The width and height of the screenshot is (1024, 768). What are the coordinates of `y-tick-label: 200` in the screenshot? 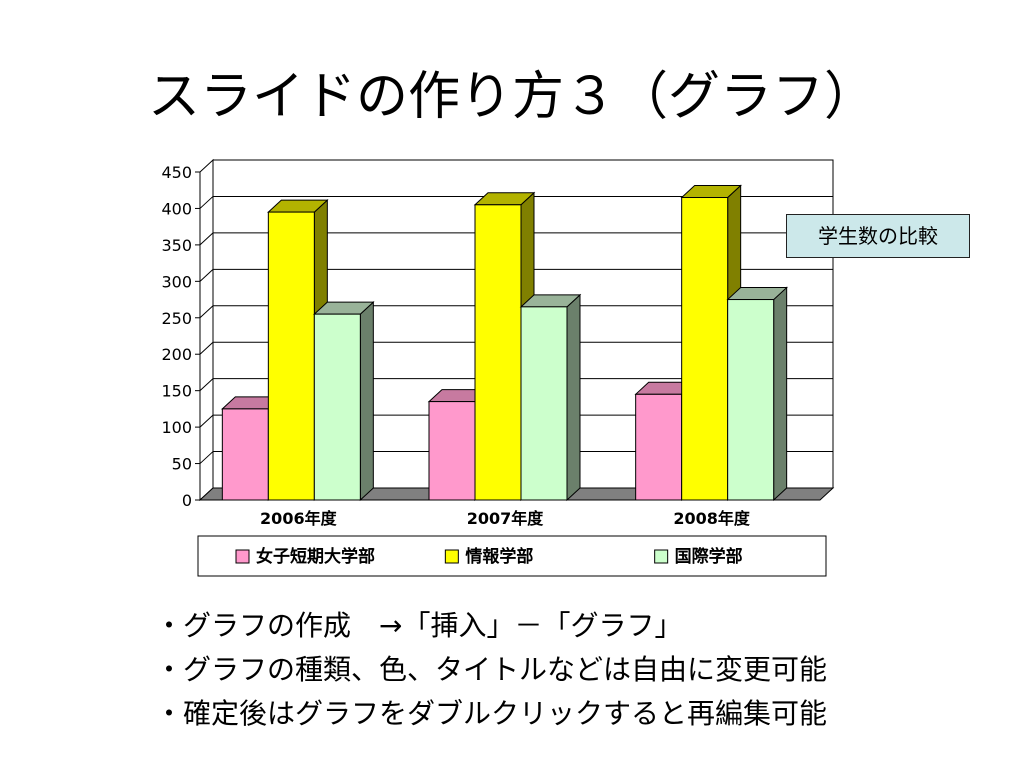 It's located at (176, 354).